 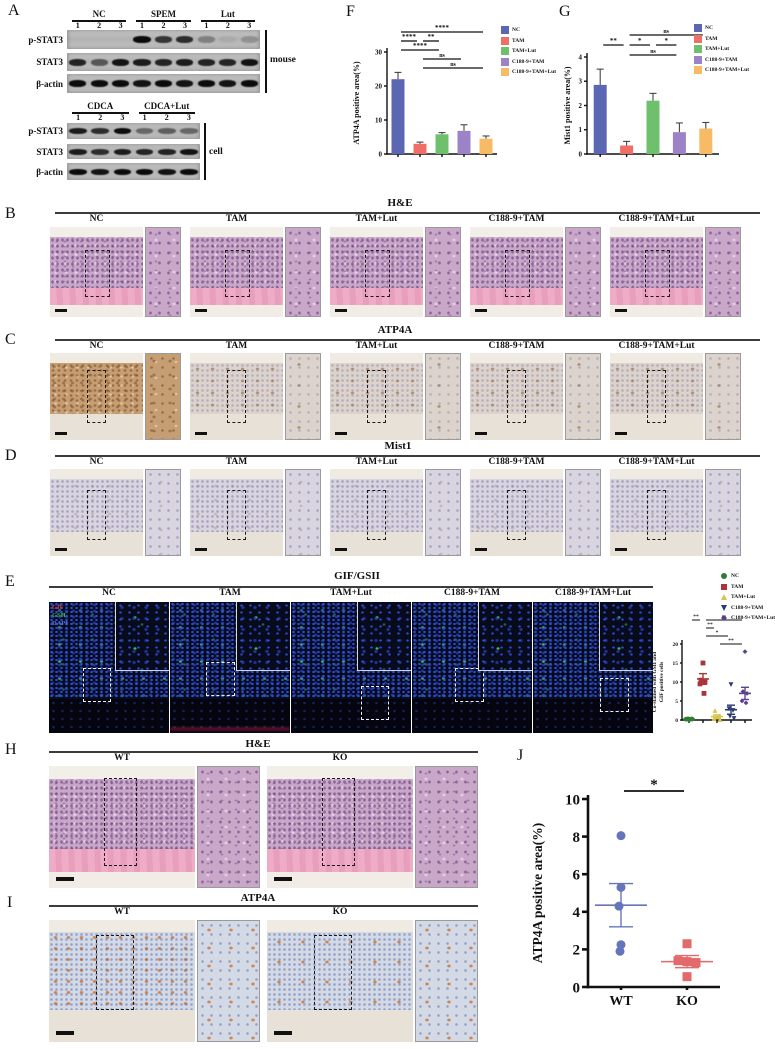 I want to click on legend-label: NC, so click(x=516, y=30).